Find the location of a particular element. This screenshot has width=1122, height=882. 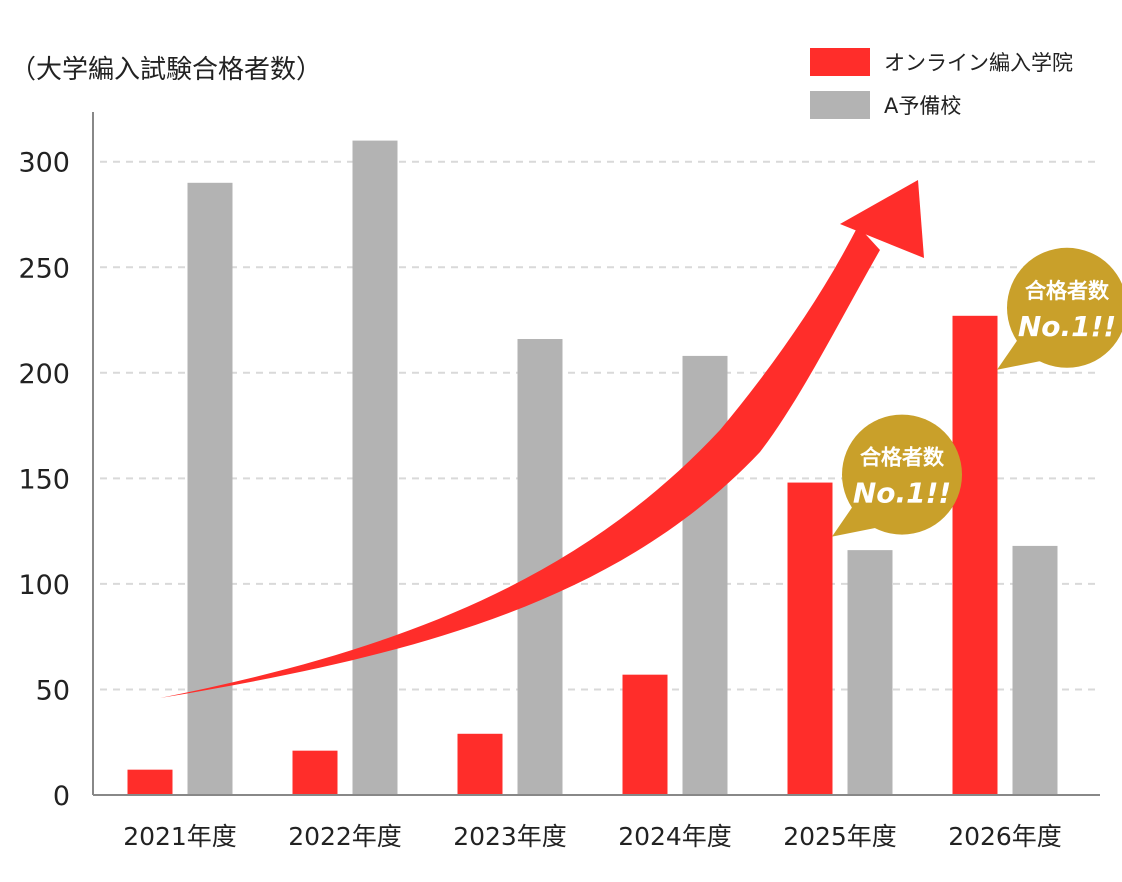

y-tick-label: 100 is located at coordinates (44, 585).